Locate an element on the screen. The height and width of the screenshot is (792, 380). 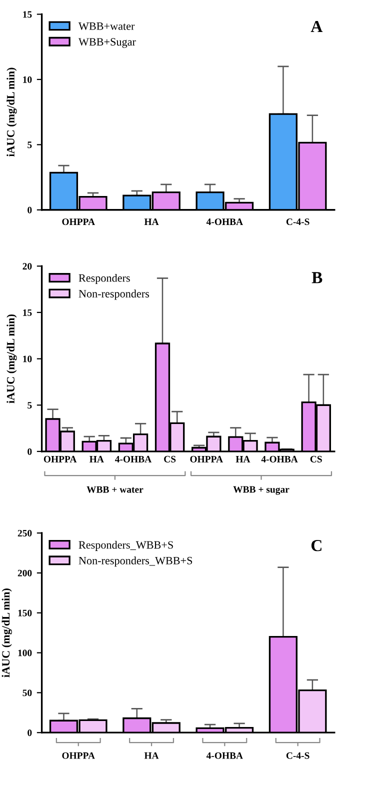
legend-label: Responders is located at coordinates (104, 279).